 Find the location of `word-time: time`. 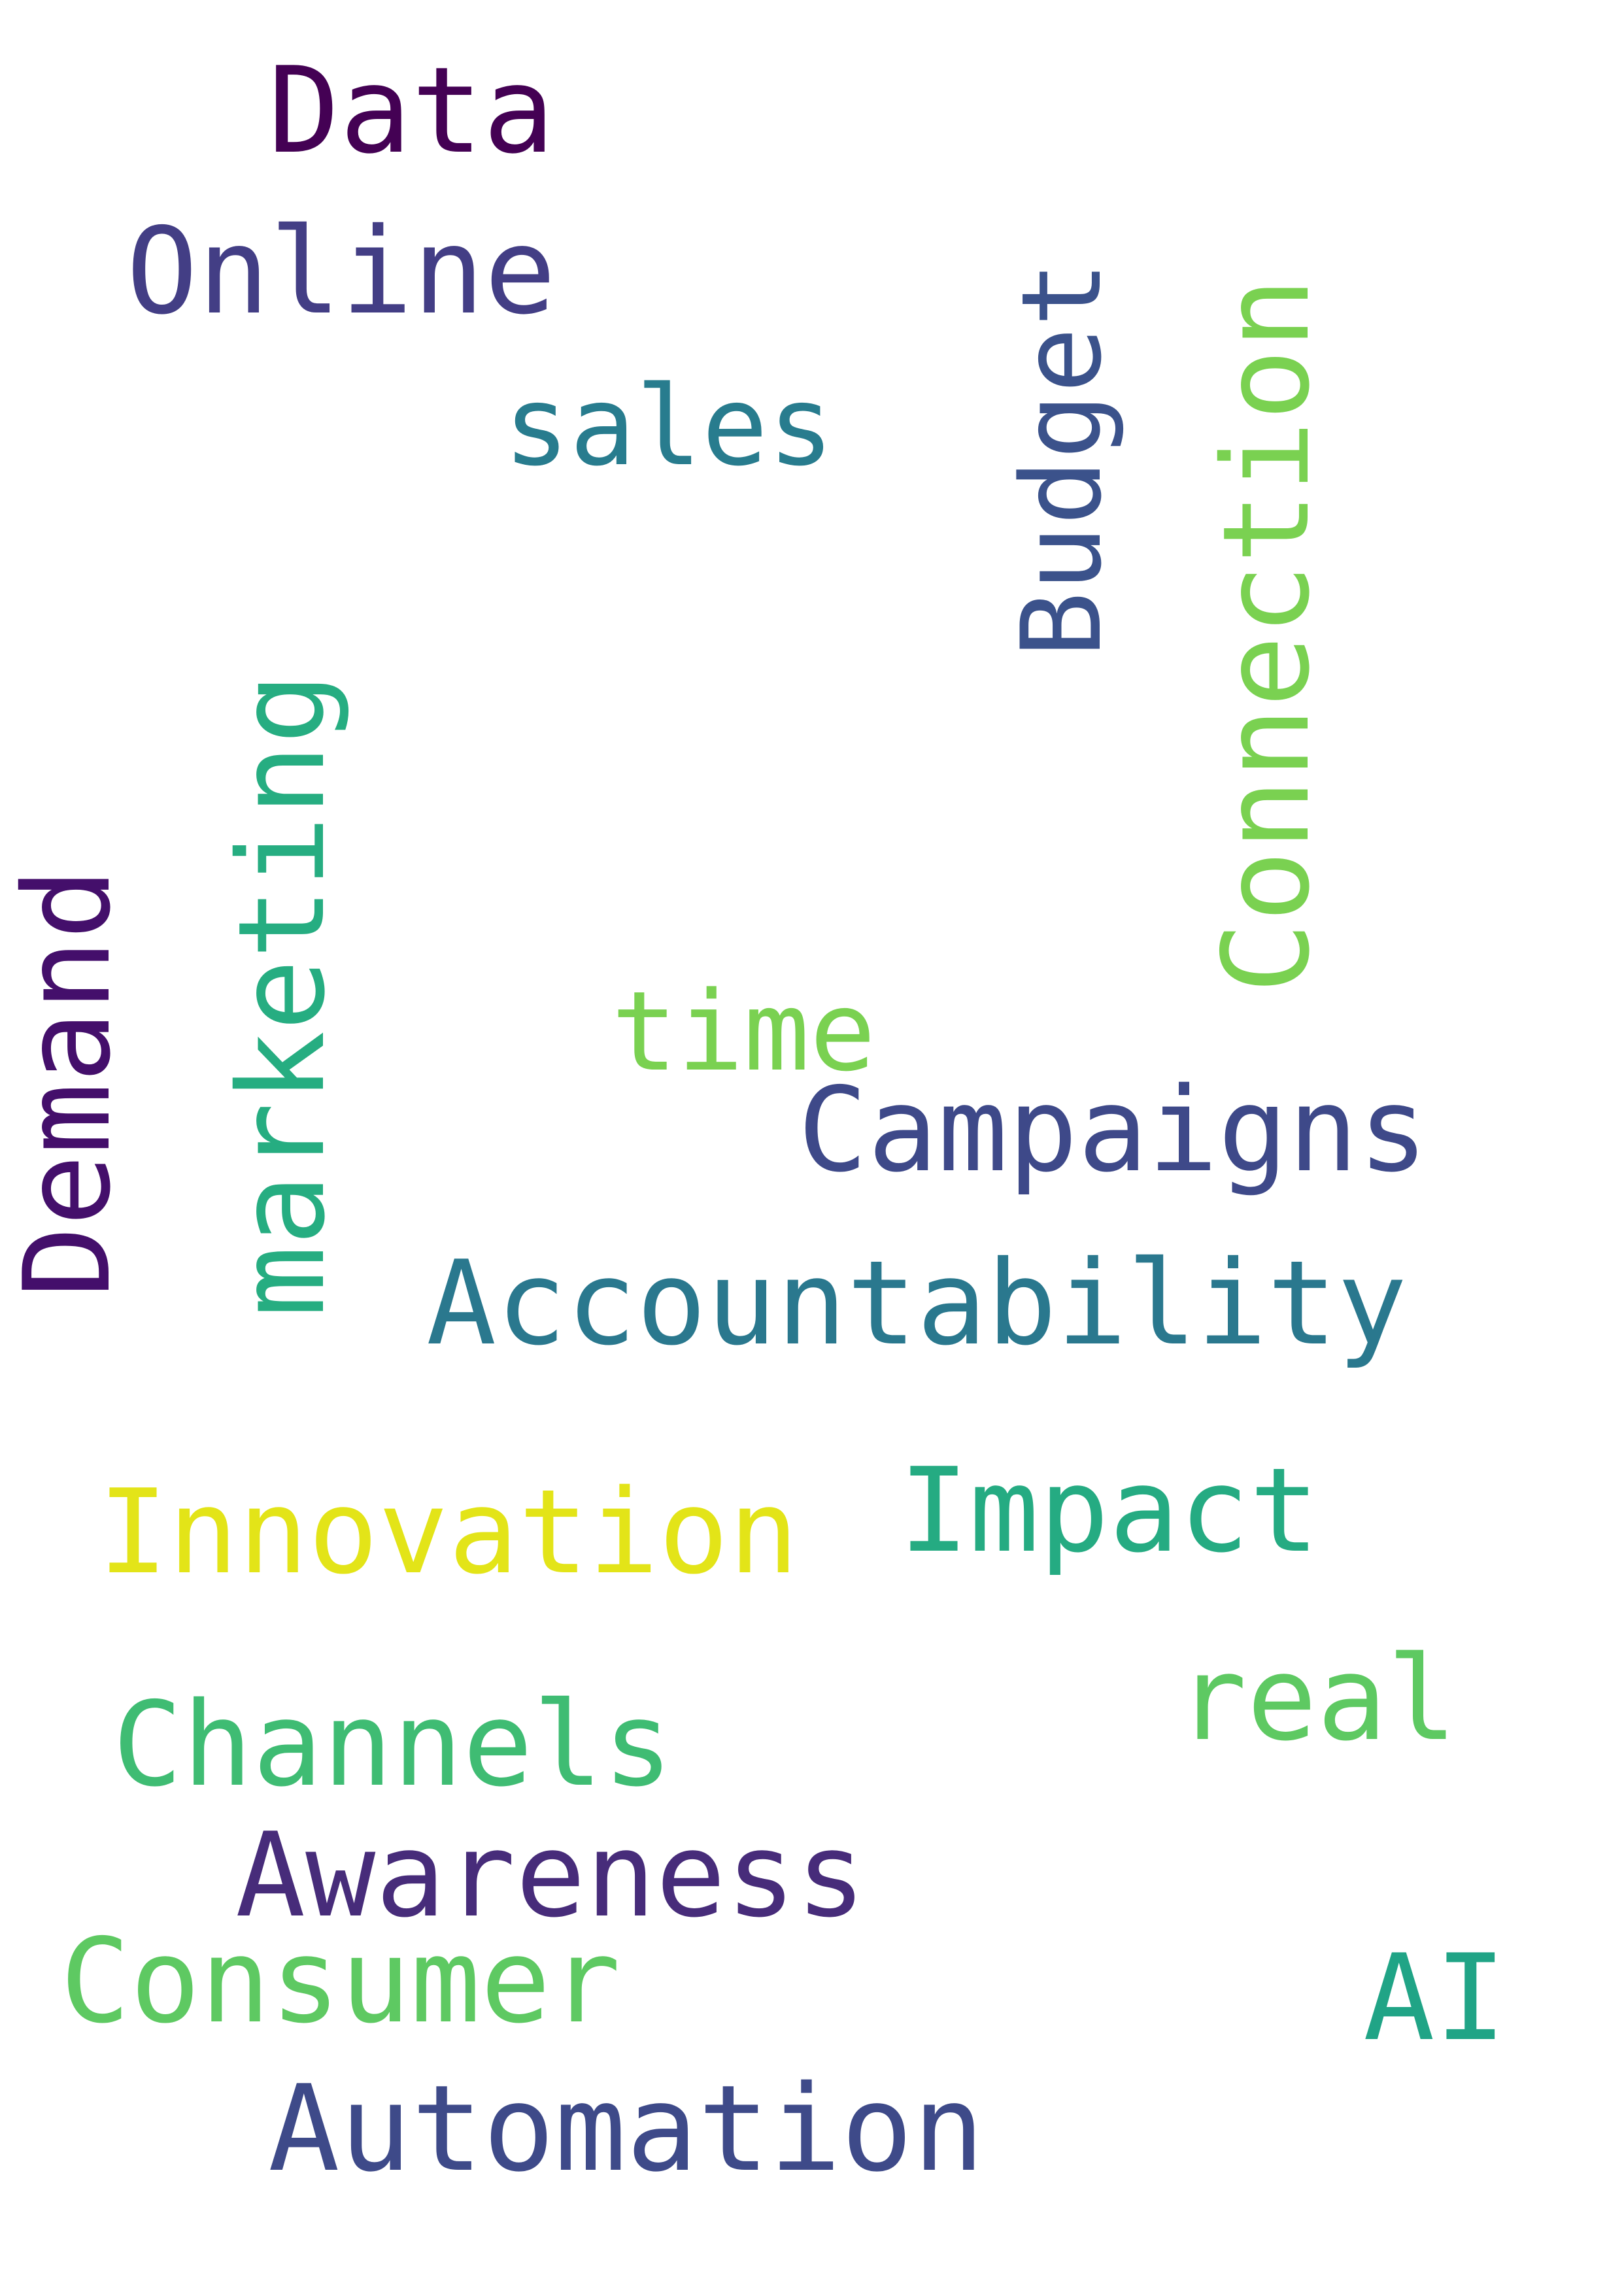

word-time: time is located at coordinates (743, 1032).